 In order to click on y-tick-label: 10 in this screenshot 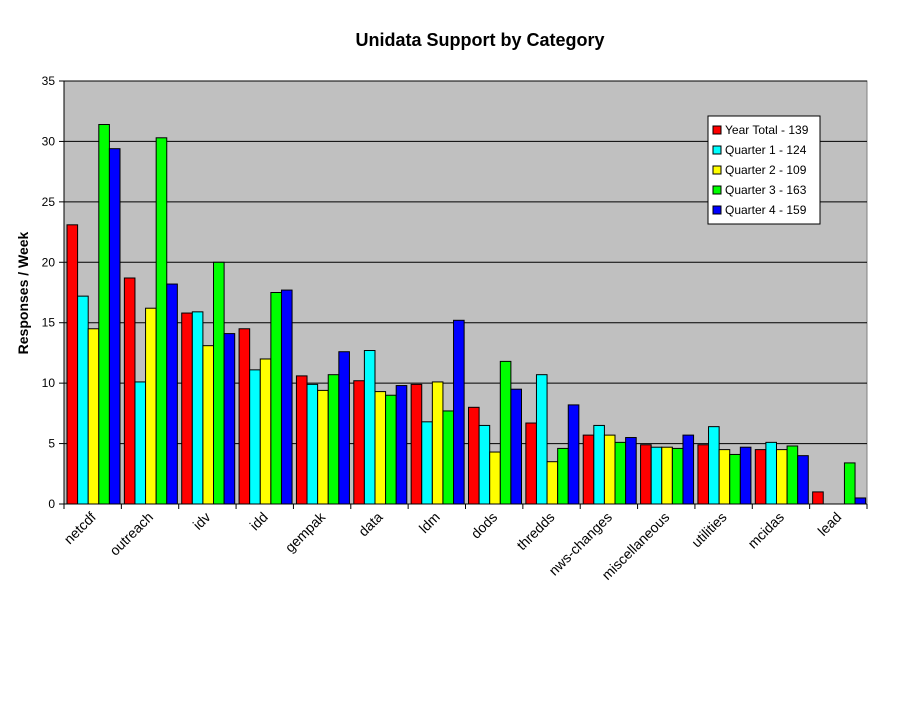, I will do `click(49, 383)`.